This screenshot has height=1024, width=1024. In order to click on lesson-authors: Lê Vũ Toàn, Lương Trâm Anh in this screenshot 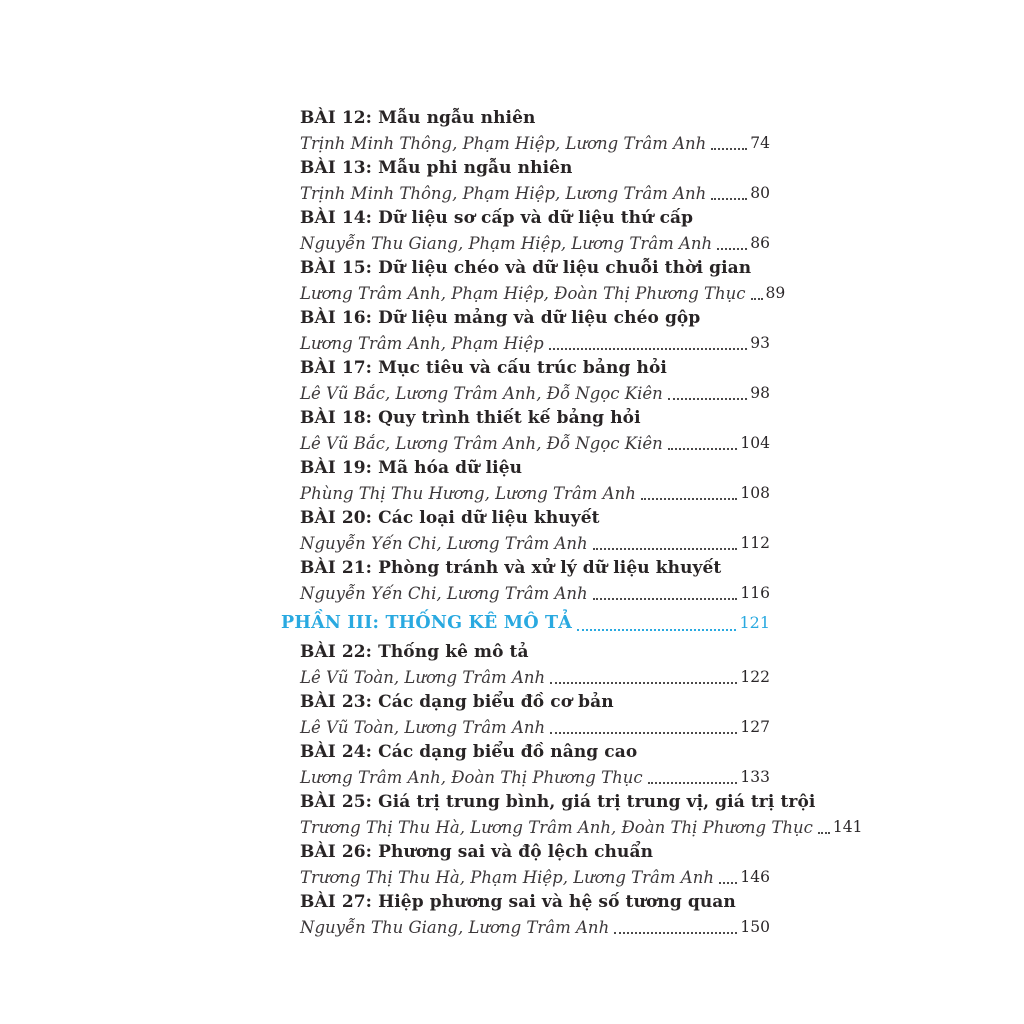, I will do `click(423, 677)`.